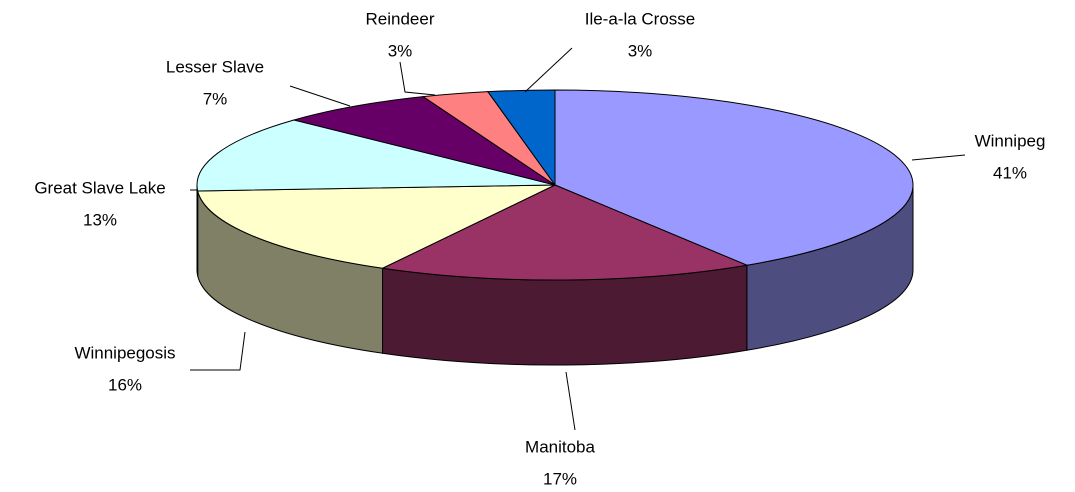 The image size is (1075, 492). I want to click on value-label: 17%, so click(560, 478).